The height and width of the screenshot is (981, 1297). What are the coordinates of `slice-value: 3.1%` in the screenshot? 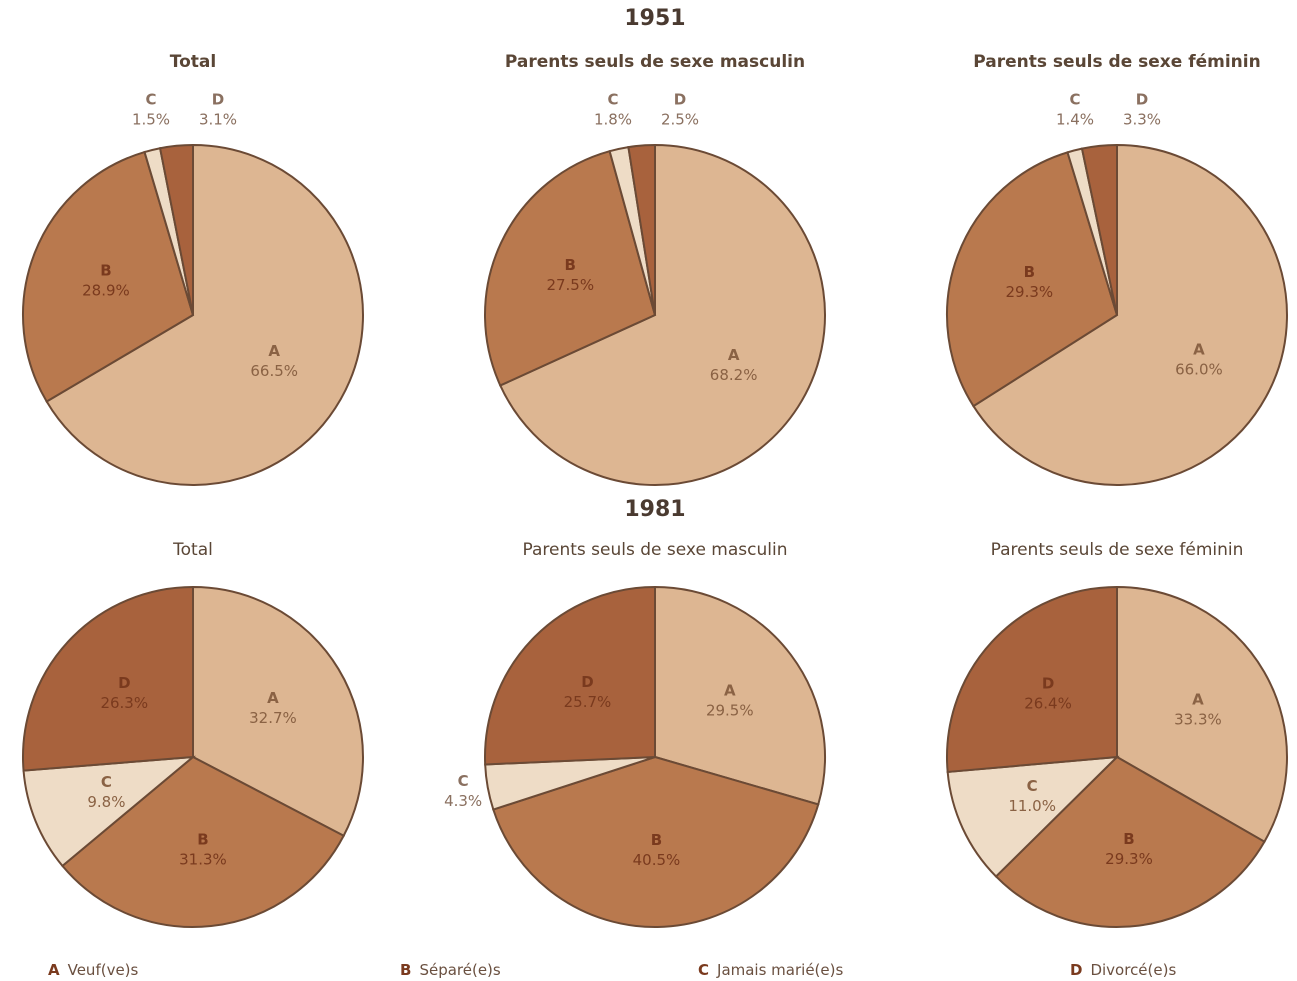 It's located at (218, 120).